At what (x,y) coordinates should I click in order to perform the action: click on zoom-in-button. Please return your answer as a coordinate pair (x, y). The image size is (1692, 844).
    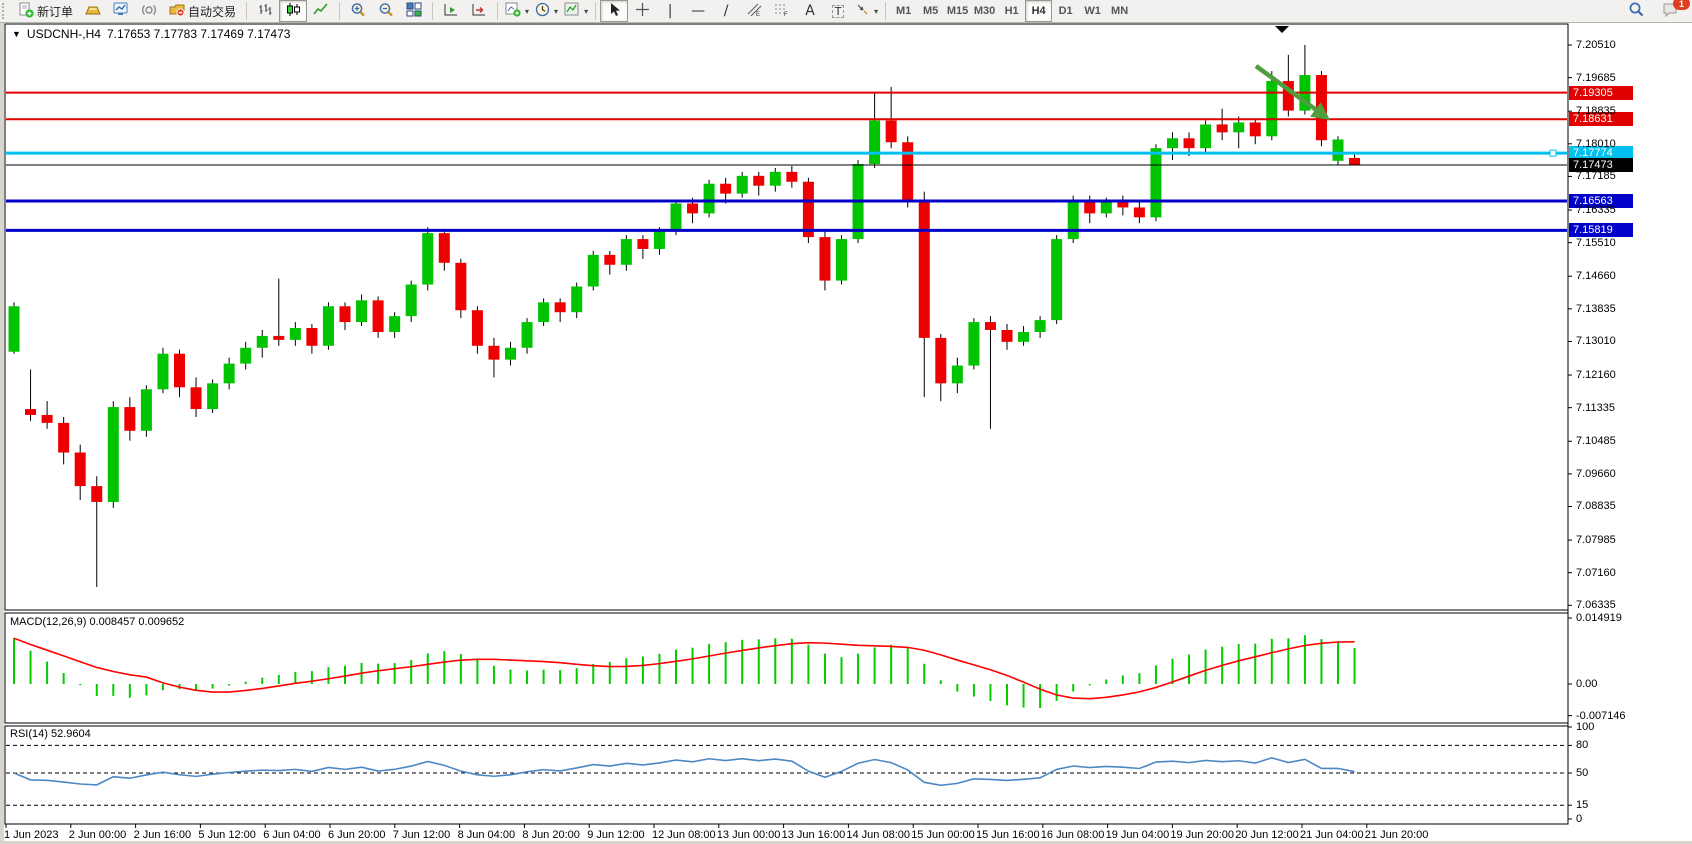
    Looking at the image, I should click on (358, 11).